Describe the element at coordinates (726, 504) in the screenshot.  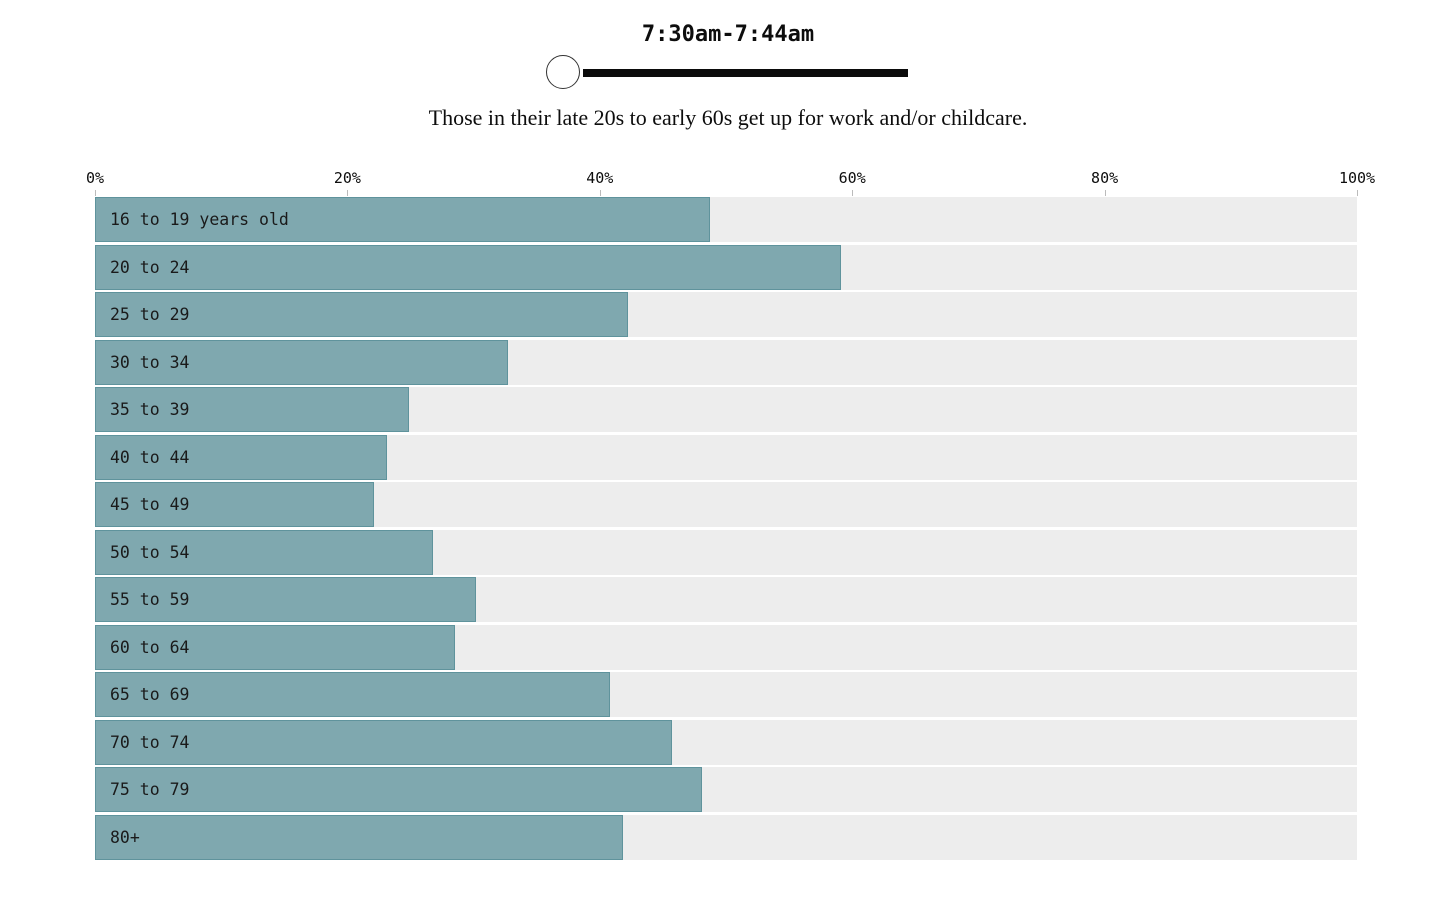
I see `bar-row: 45 to 49` at that location.